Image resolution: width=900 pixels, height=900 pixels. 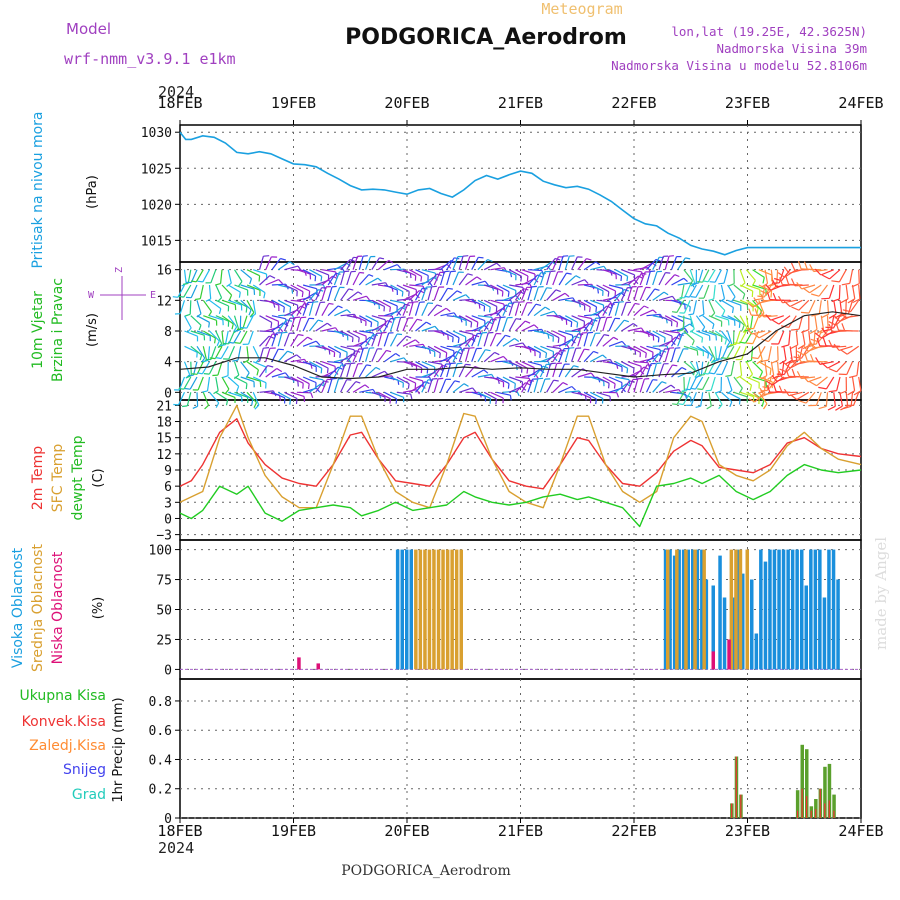 What do you see at coordinates (153, 295) in the screenshot?
I see `compass-east: E` at bounding box center [153, 295].